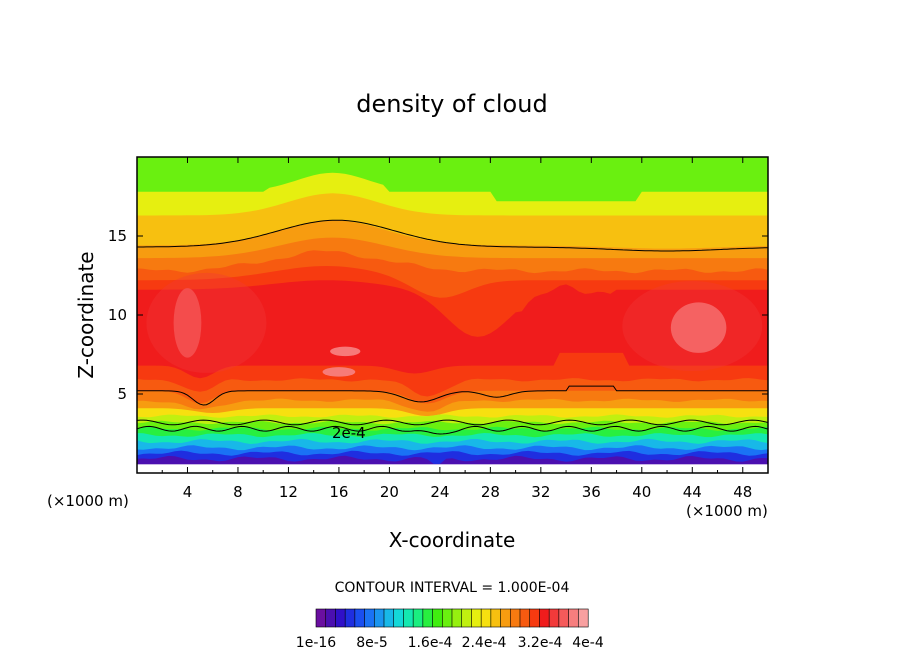 This screenshot has height=654, width=904. What do you see at coordinates (540, 492) in the screenshot?
I see `x-tick-label: 32` at bounding box center [540, 492].